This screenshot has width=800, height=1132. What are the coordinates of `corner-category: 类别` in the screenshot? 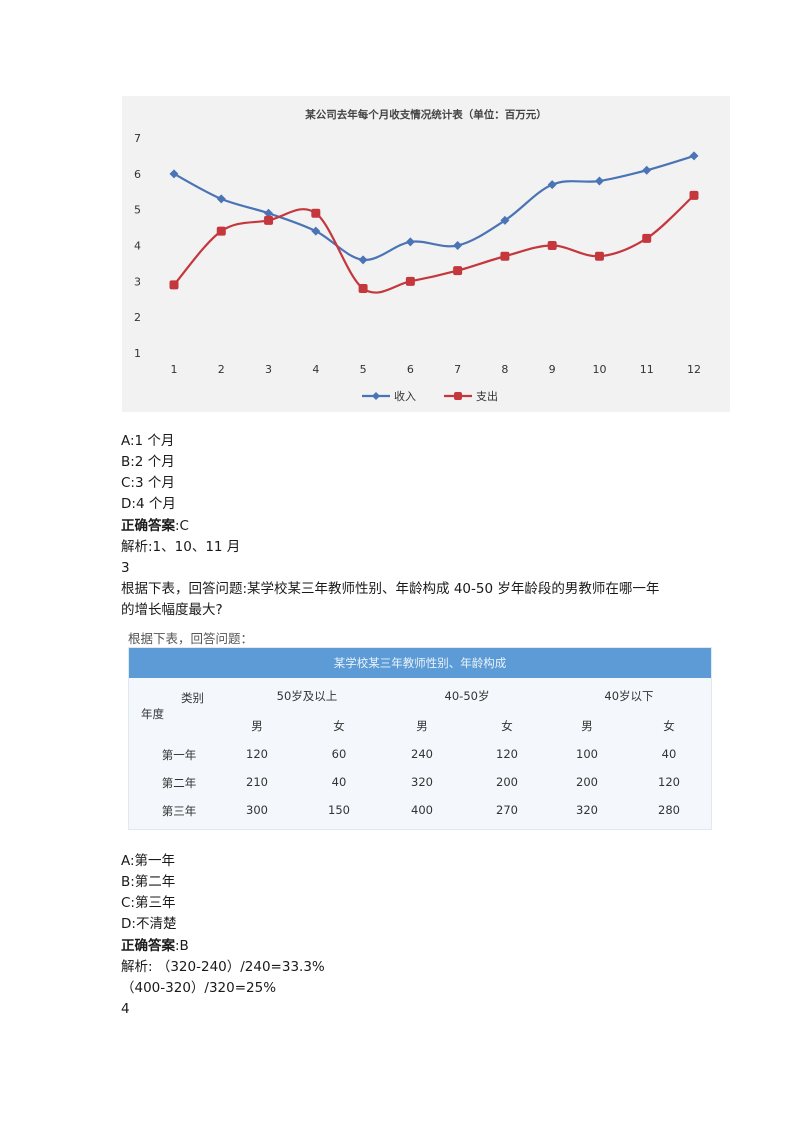 It's located at (192, 698).